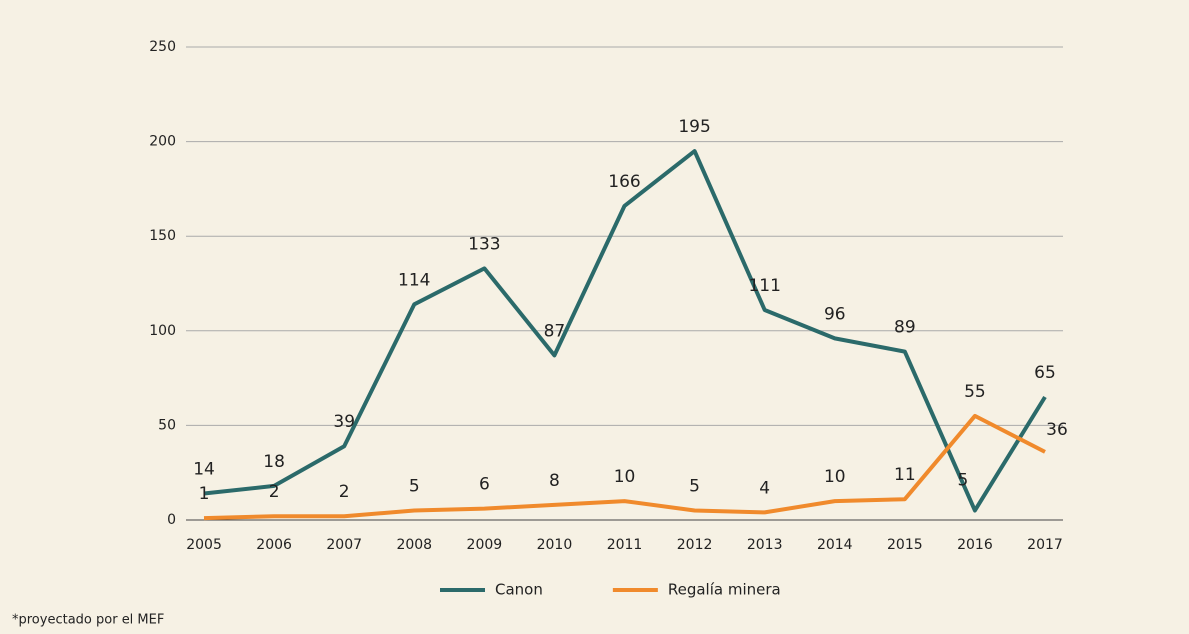 This screenshot has width=1189, height=634. What do you see at coordinates (274, 462) in the screenshot?
I see `data-label: 18` at bounding box center [274, 462].